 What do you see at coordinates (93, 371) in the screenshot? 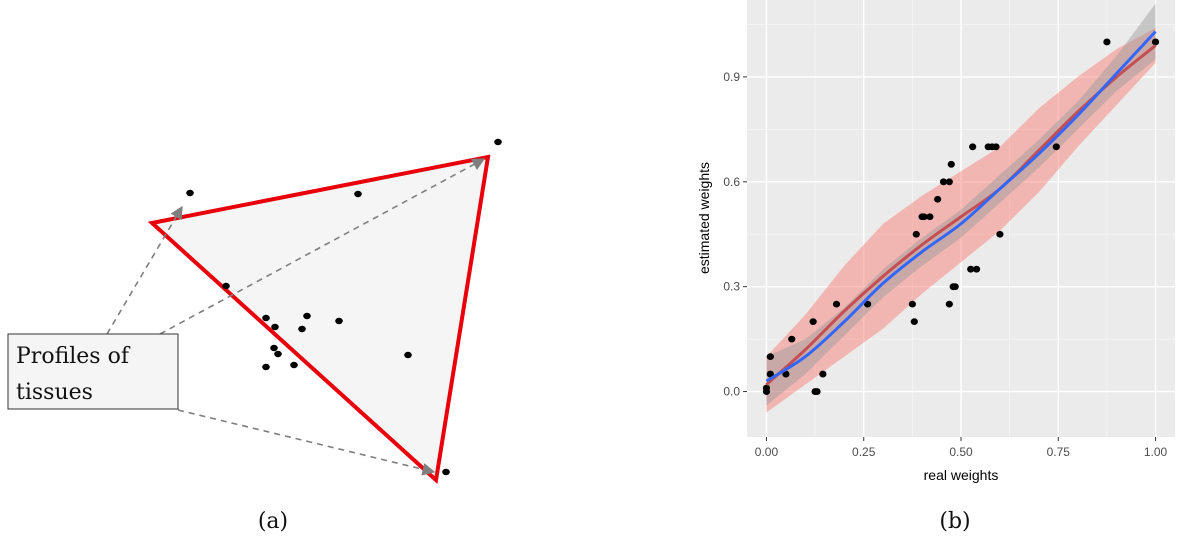
I see `profiles-label-box` at bounding box center [93, 371].